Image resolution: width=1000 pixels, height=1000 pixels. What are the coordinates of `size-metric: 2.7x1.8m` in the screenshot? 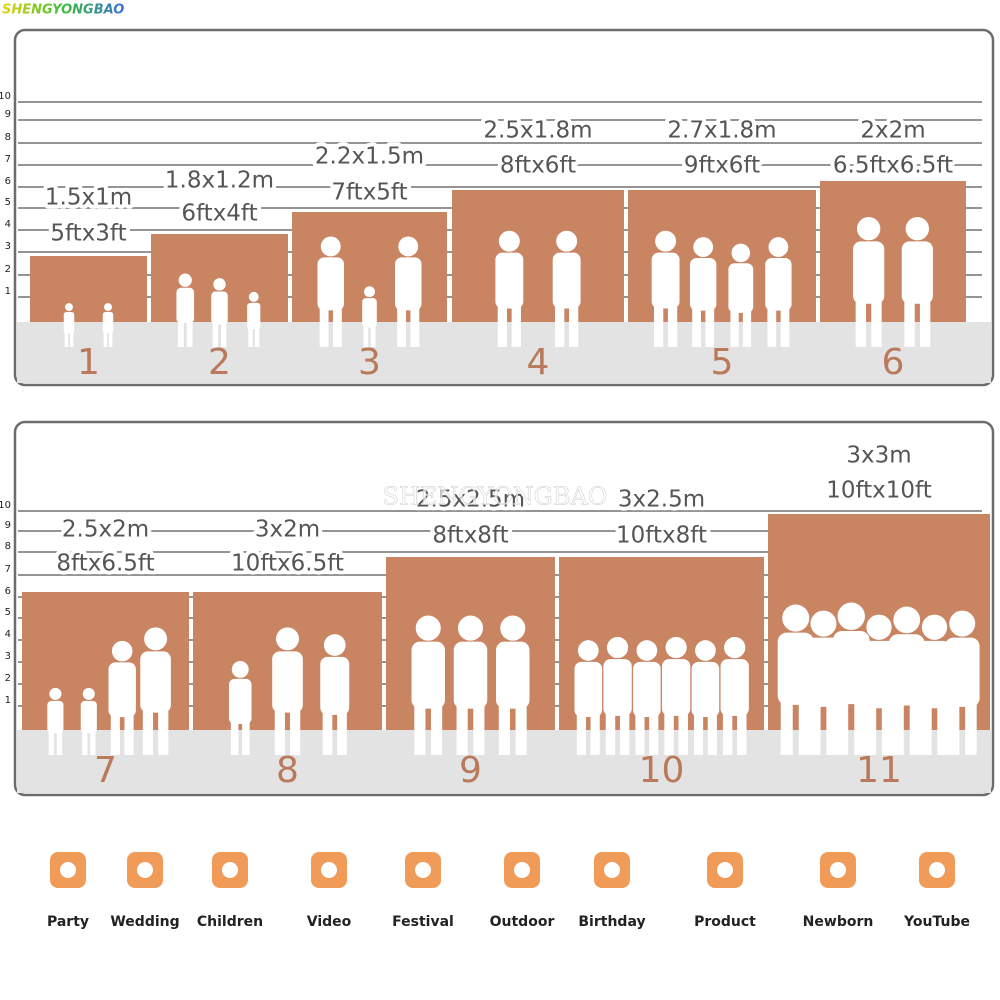 It's located at (721, 131).